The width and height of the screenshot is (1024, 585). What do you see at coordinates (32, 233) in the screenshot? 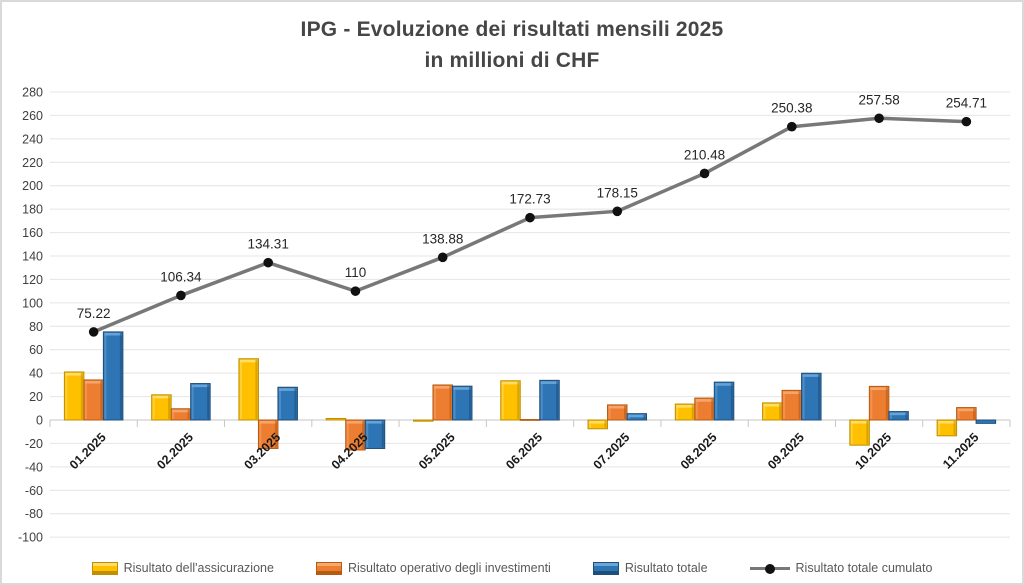
I see `y-tick-label: 160` at bounding box center [32, 233].